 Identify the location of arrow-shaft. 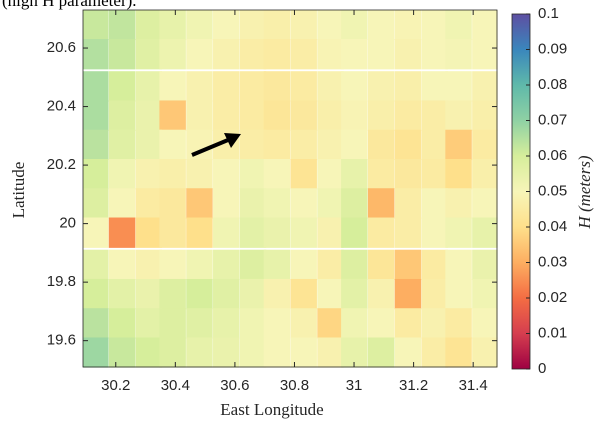
(210, 147).